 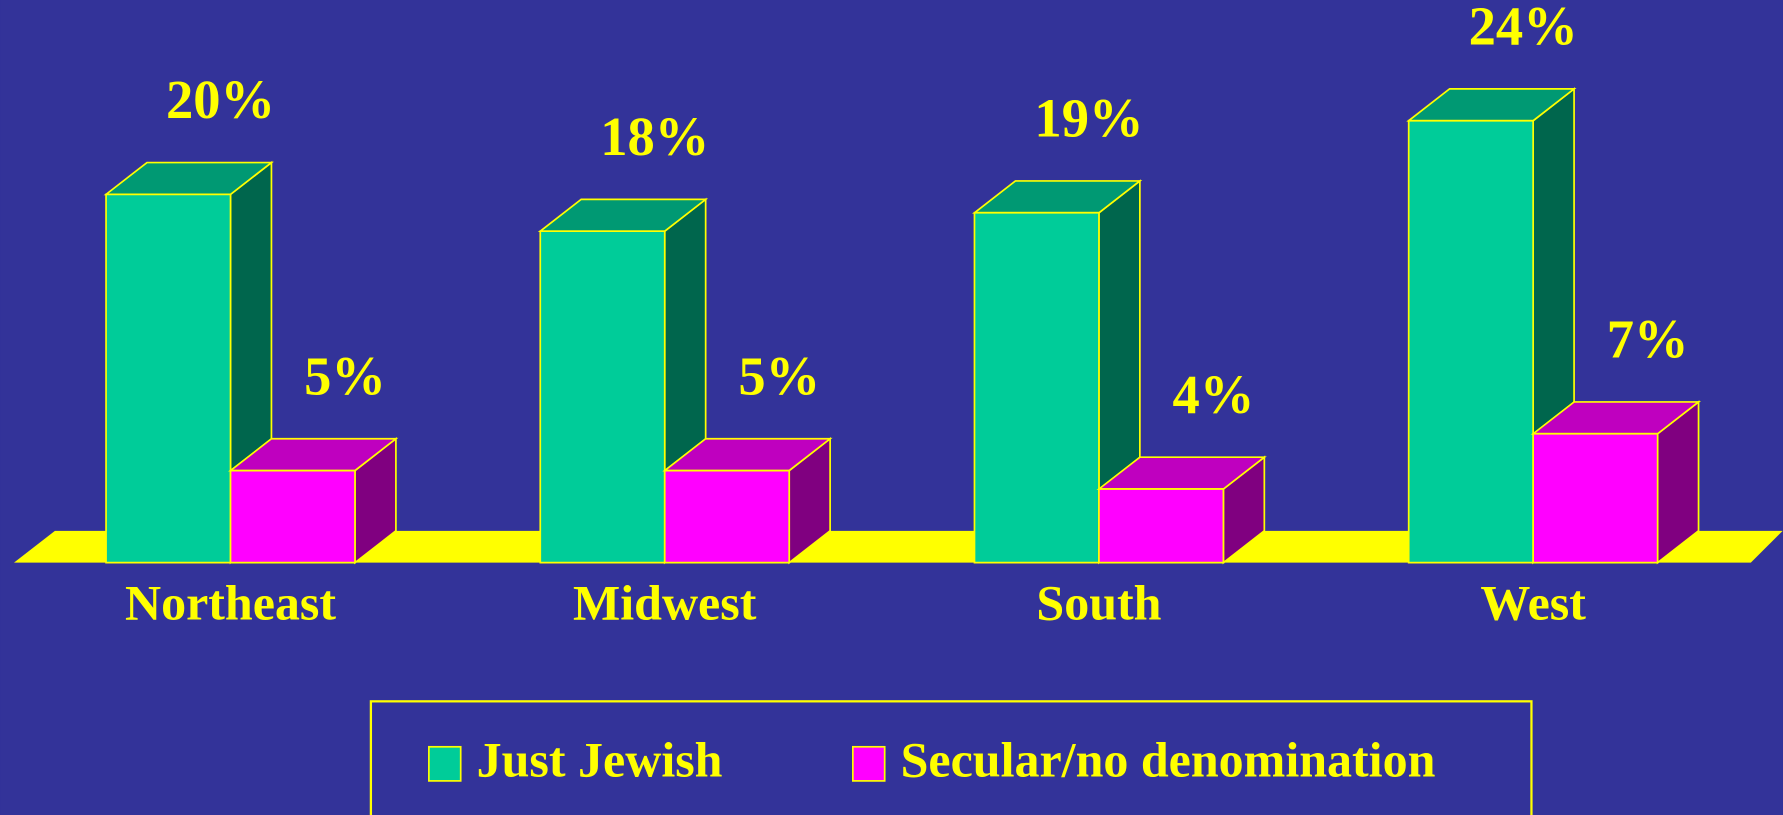 I want to click on value-label: 4%, so click(x=1214, y=394).